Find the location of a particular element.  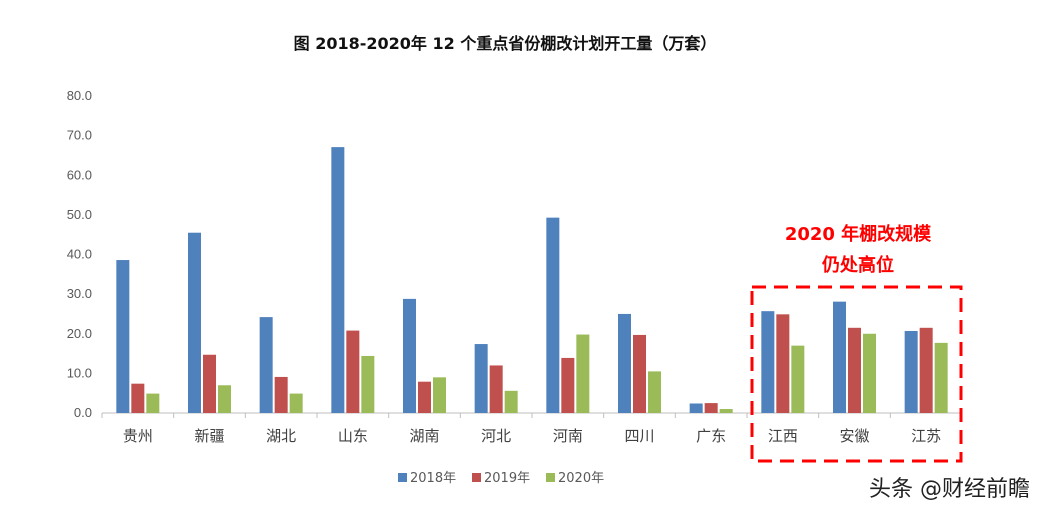

y-tick-label: 20.0 is located at coordinates (79, 333).